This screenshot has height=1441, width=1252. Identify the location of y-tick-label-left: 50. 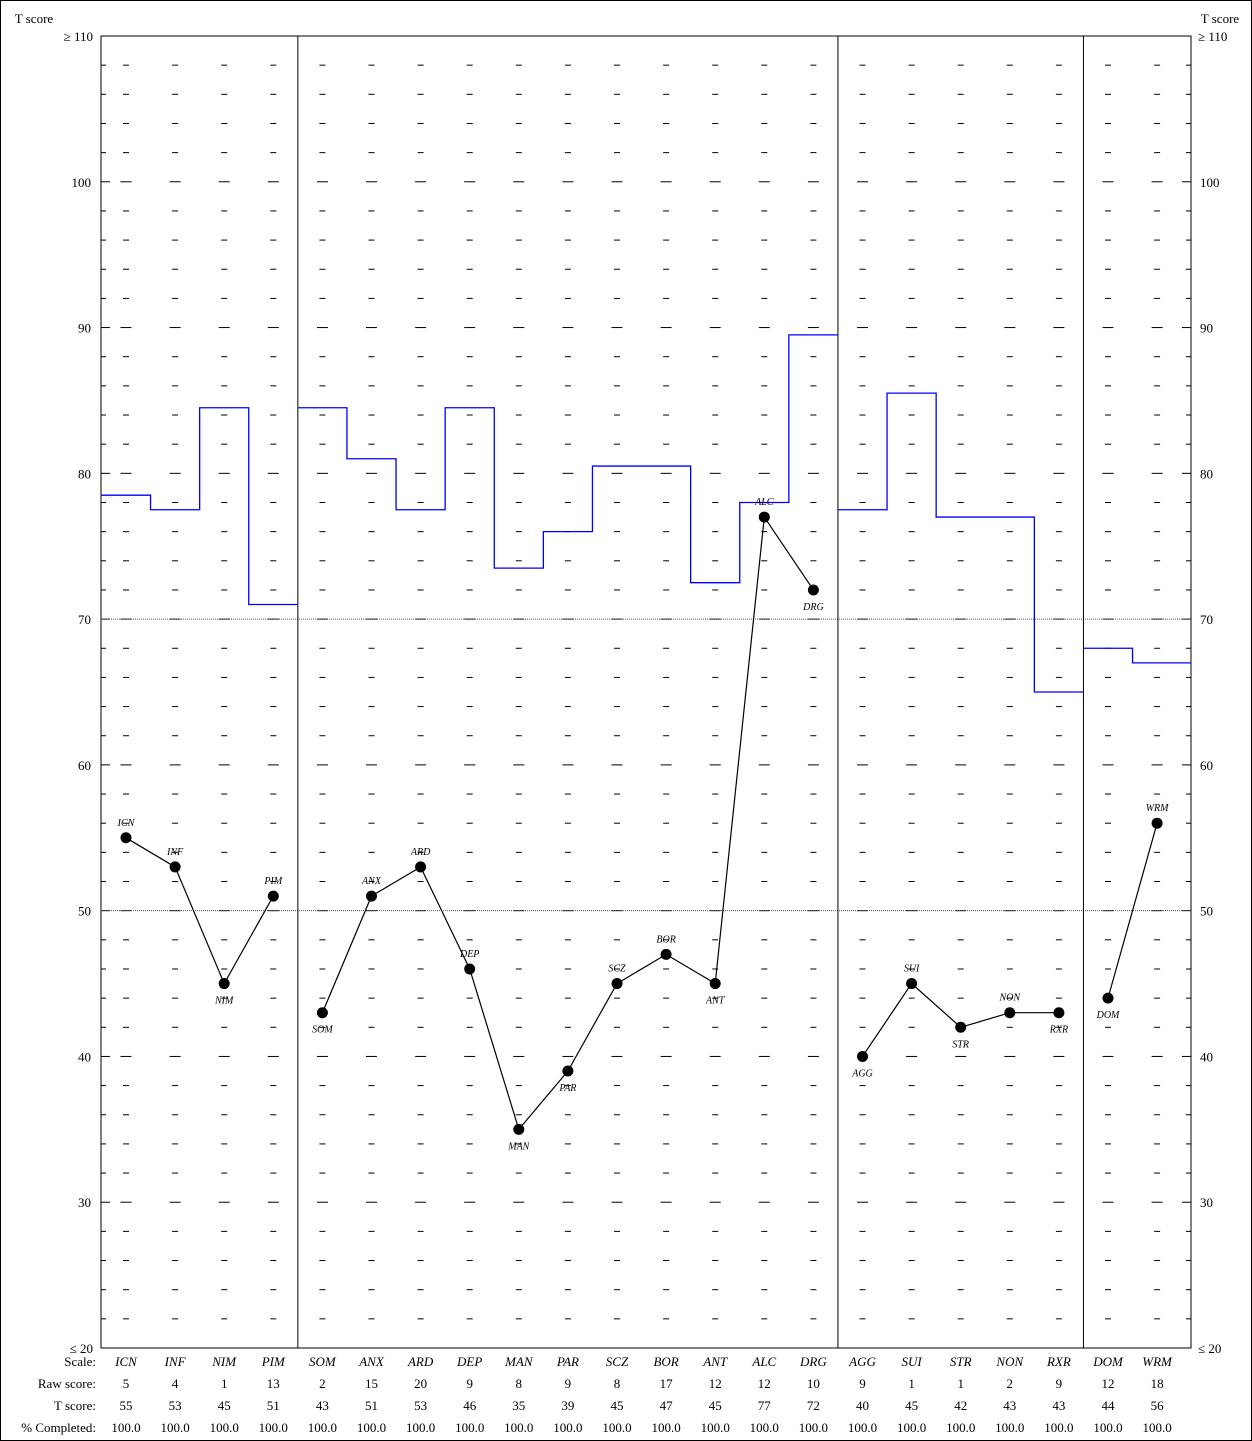
(84, 911).